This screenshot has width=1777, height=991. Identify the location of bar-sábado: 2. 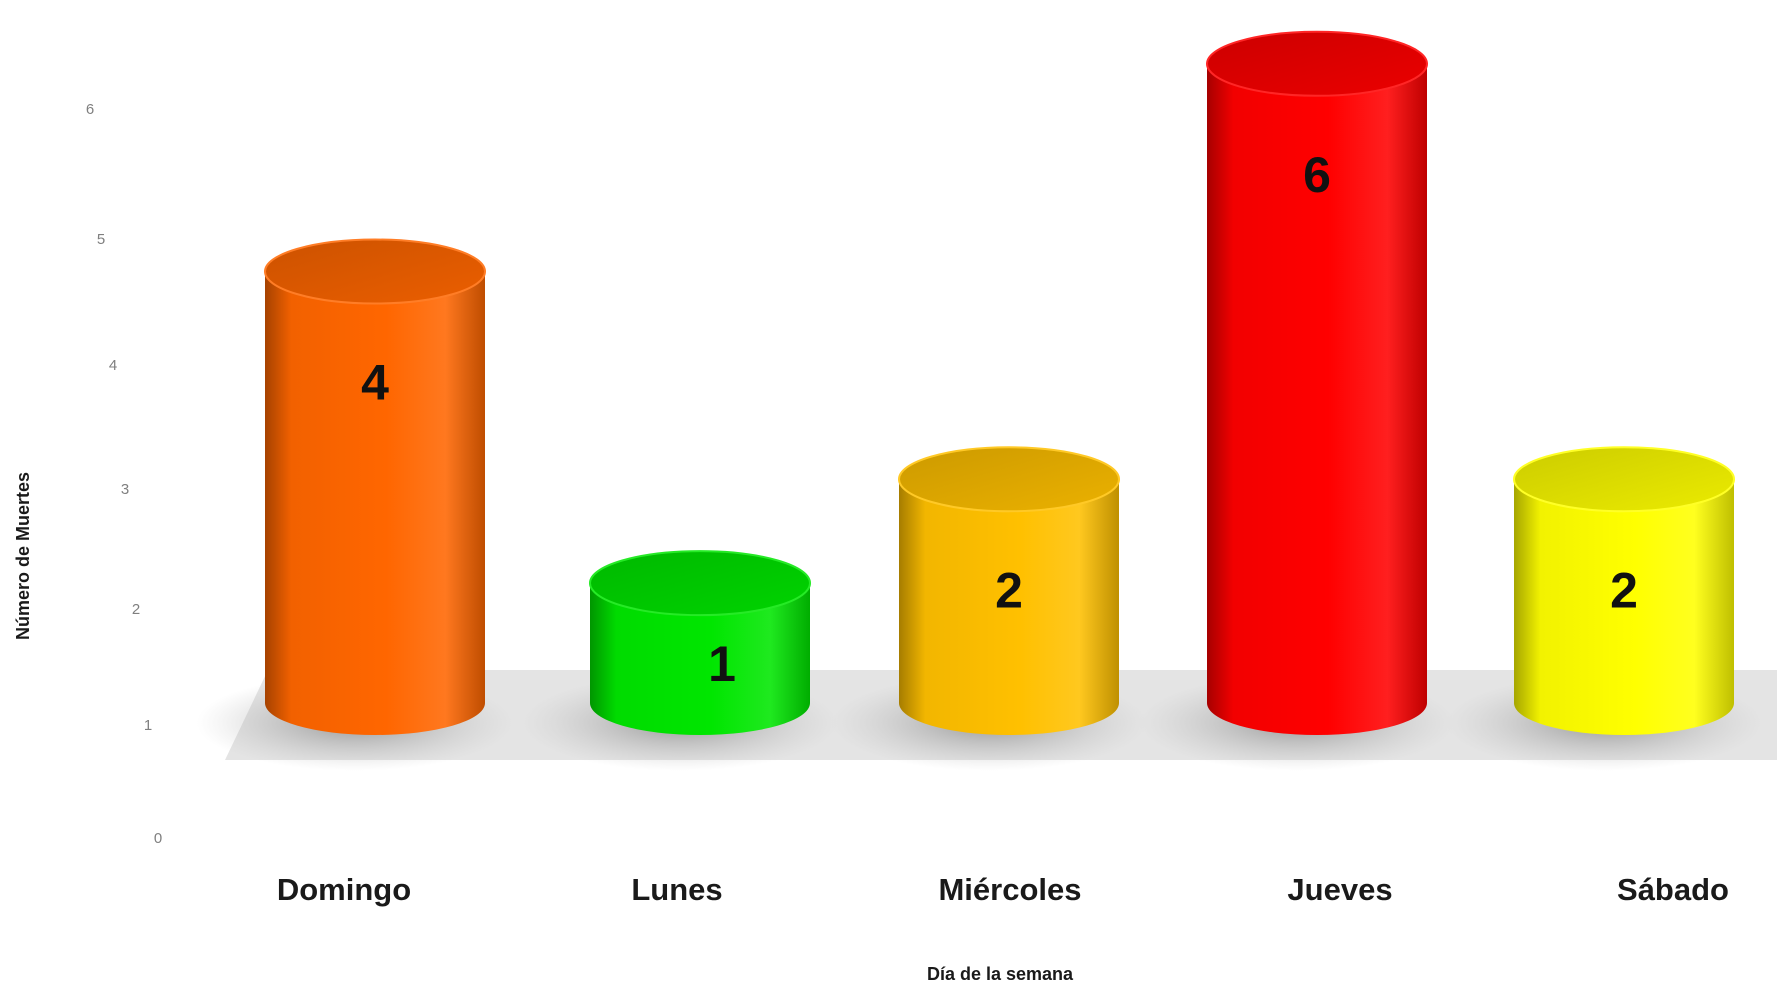
(1604, 608).